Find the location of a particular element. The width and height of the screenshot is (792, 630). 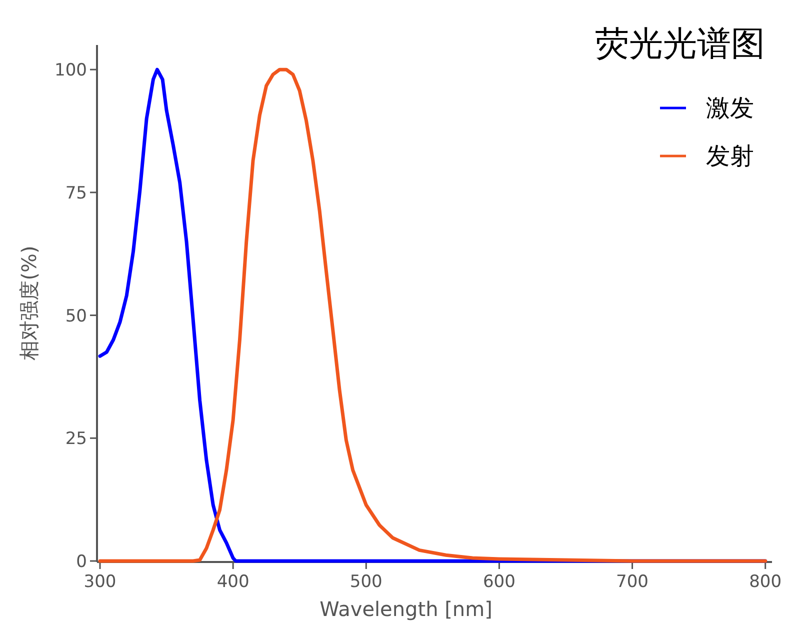

y-tick-label: 100 is located at coordinates (70, 70).